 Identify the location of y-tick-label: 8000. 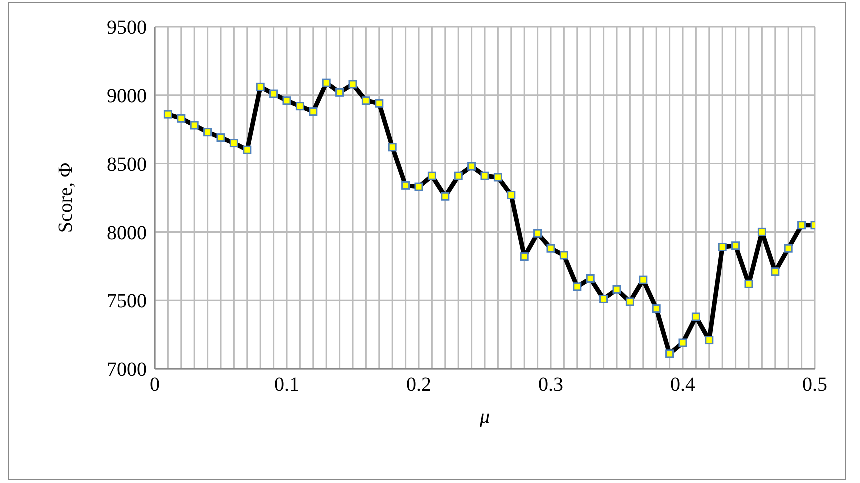
(127, 233).